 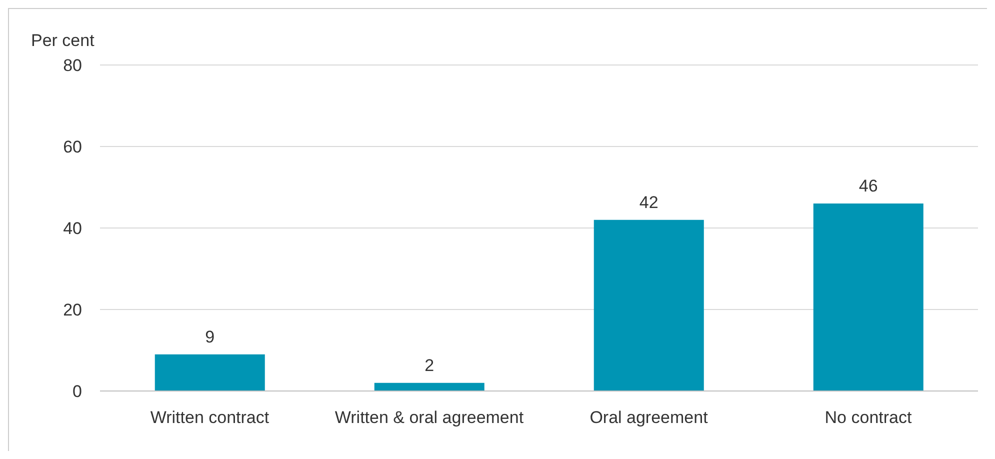 I want to click on y-tick-label: 60, so click(x=72, y=147).